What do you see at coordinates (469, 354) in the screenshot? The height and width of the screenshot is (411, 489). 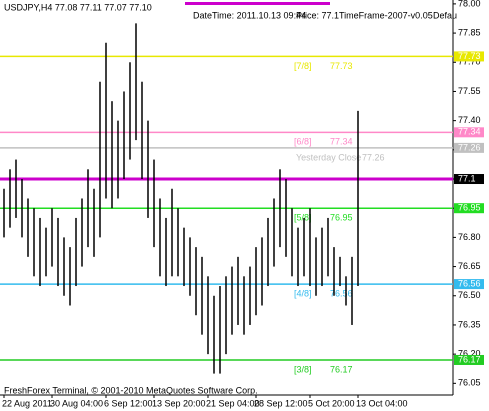 I see `y-tick-label: 76.20` at bounding box center [469, 354].